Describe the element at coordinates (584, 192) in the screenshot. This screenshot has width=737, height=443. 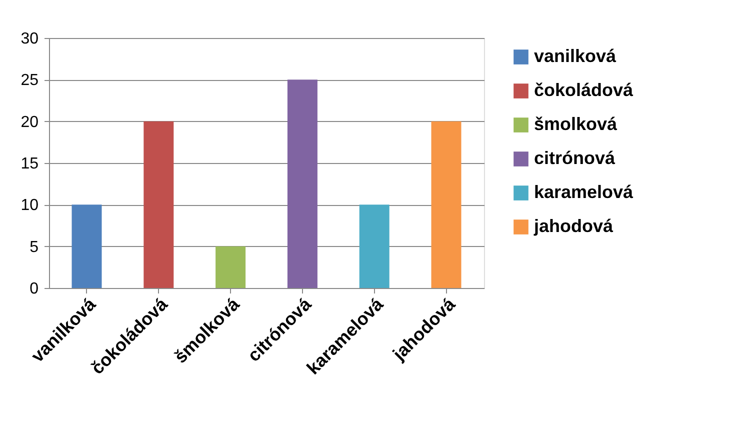
I see `legend-label: karamelová` at that location.